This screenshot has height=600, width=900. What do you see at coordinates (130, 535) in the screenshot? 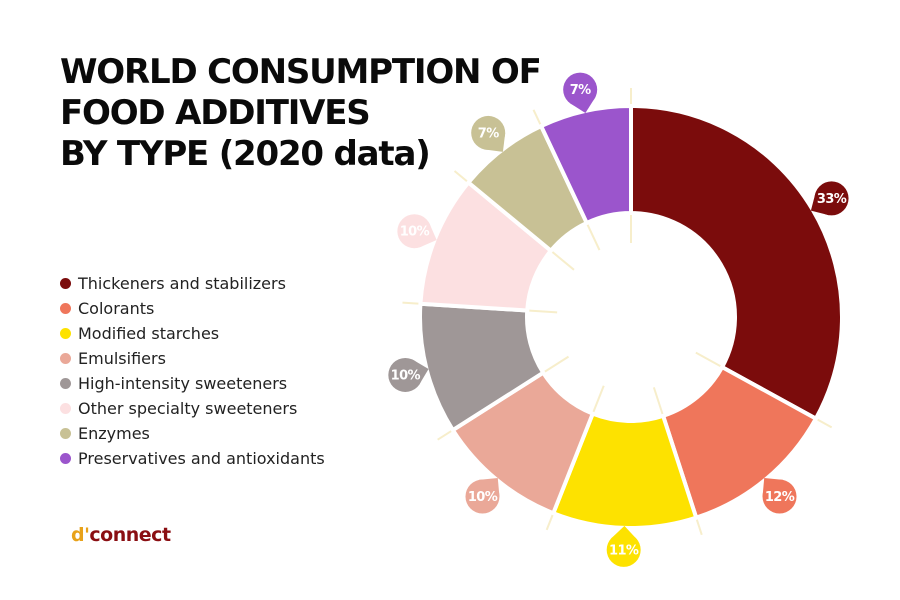
I see `logo-part-2: connect` at bounding box center [130, 535].